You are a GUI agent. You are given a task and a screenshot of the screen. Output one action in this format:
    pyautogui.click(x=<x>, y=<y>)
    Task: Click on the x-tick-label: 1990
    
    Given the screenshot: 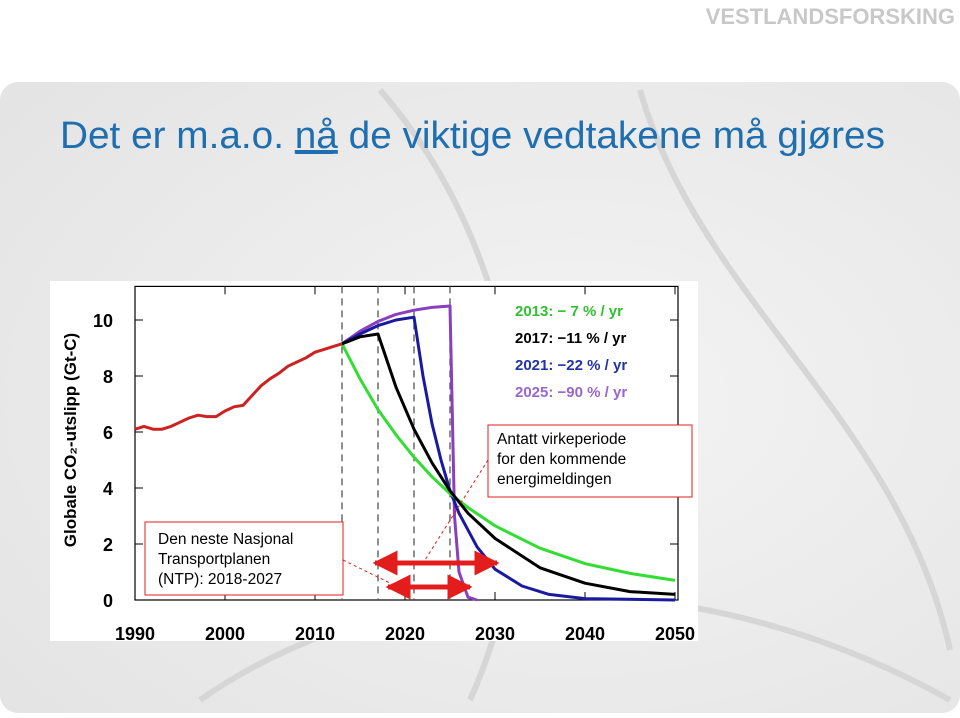 What is the action you would take?
    pyautogui.click(x=135, y=634)
    